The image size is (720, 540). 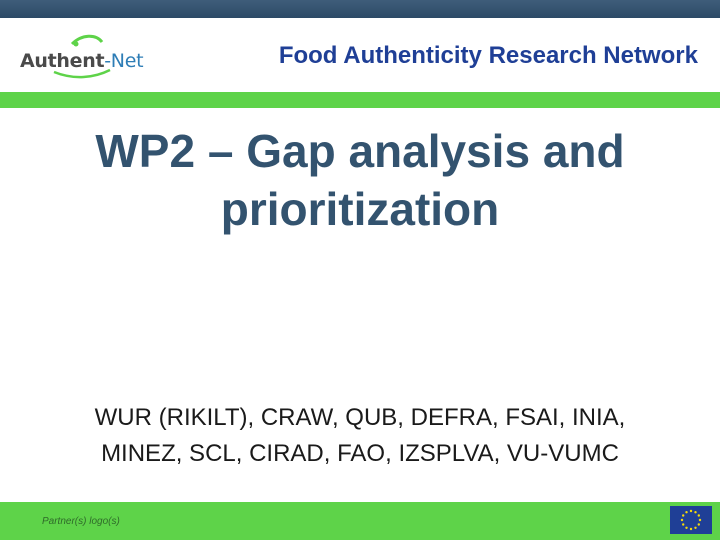 What do you see at coordinates (62, 61) in the screenshot?
I see `logo-text-main: Authent` at bounding box center [62, 61].